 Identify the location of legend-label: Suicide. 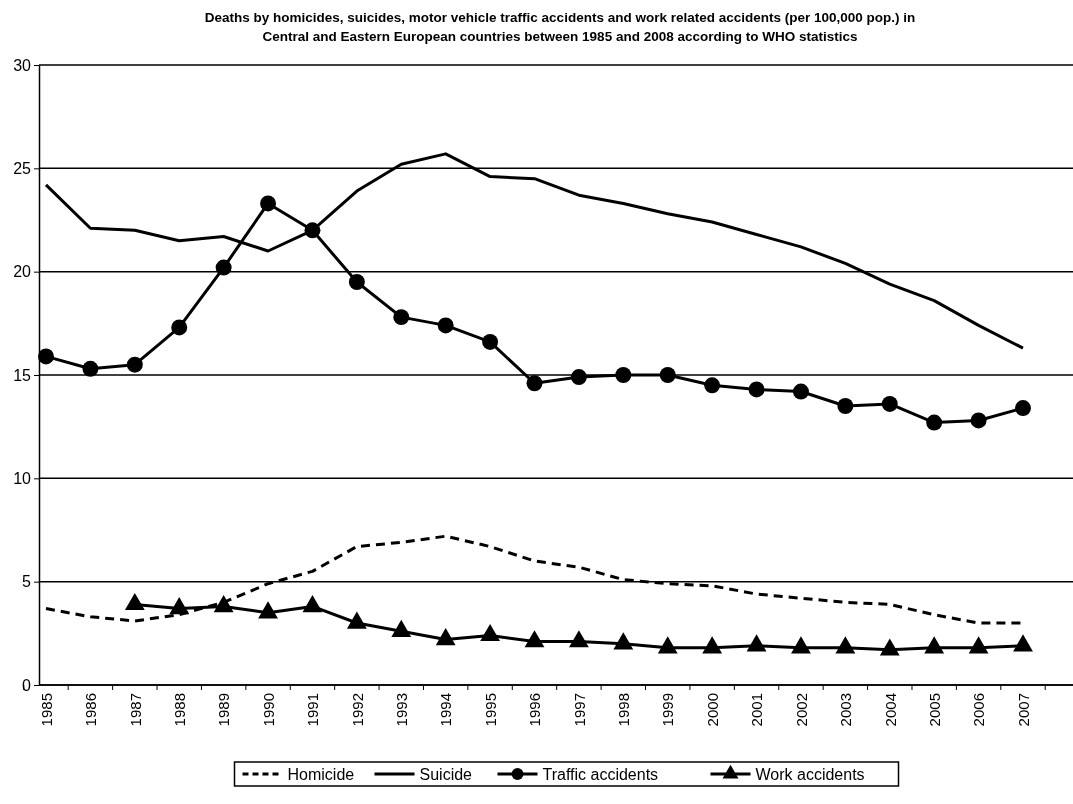
(446, 774).